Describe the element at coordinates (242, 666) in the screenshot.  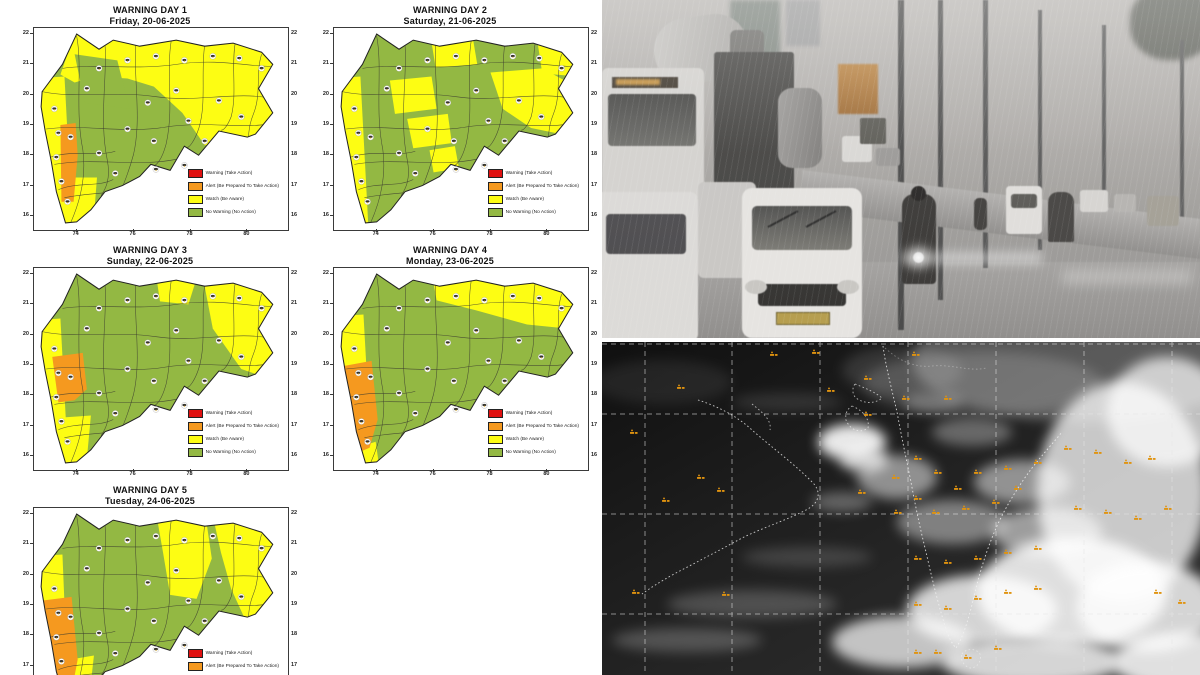
I see `legend-label: Alert (Be Prepared To Take Action)` at that location.